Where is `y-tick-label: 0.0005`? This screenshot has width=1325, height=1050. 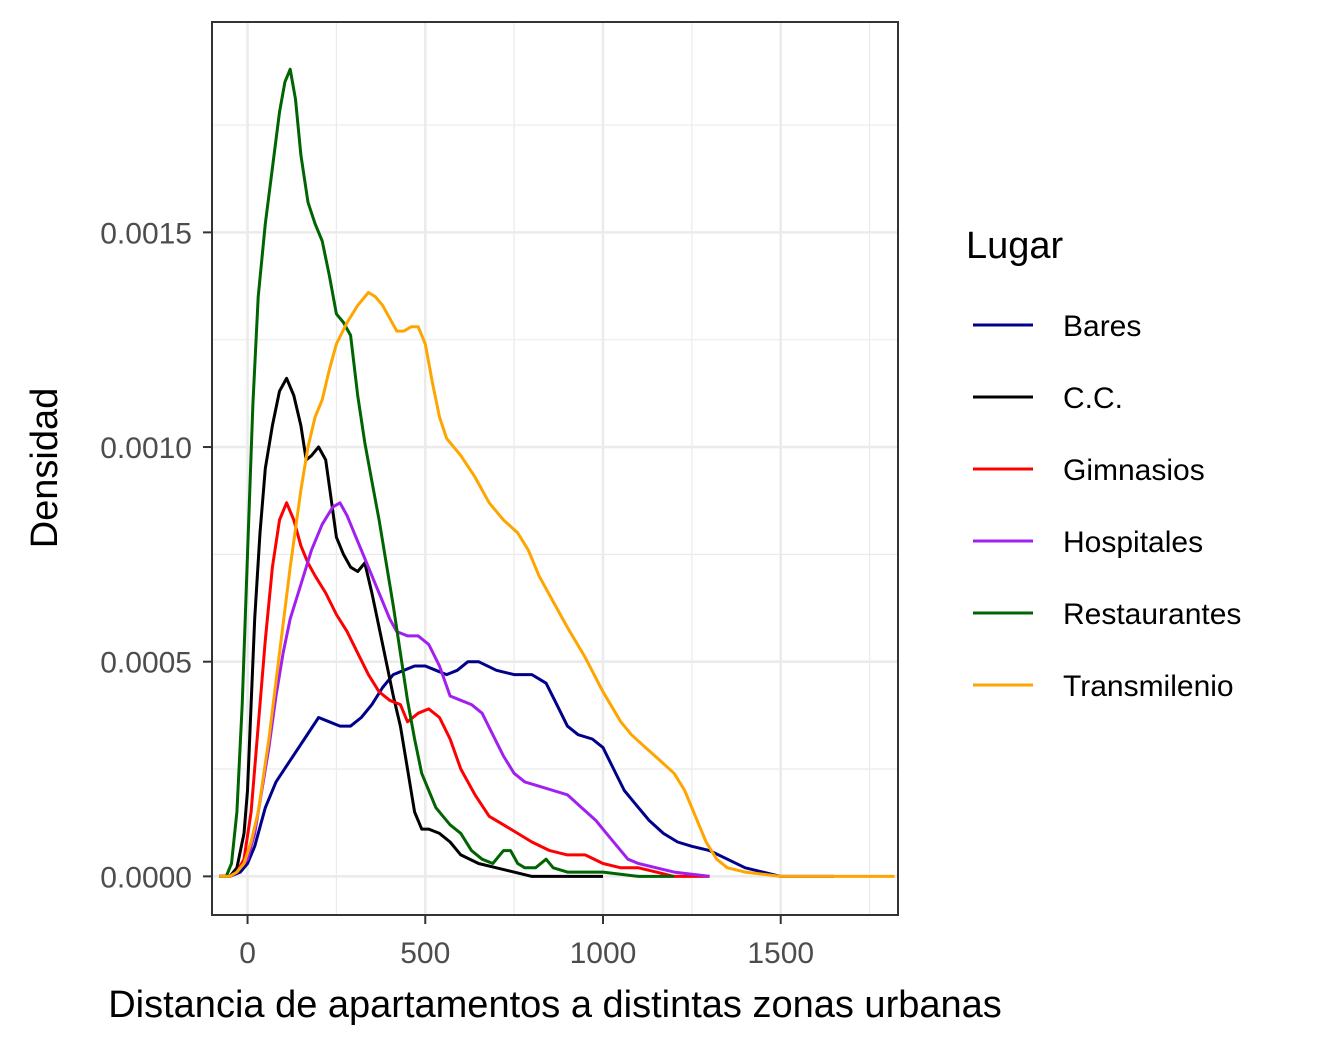
y-tick-label: 0.0005 is located at coordinates (146, 663).